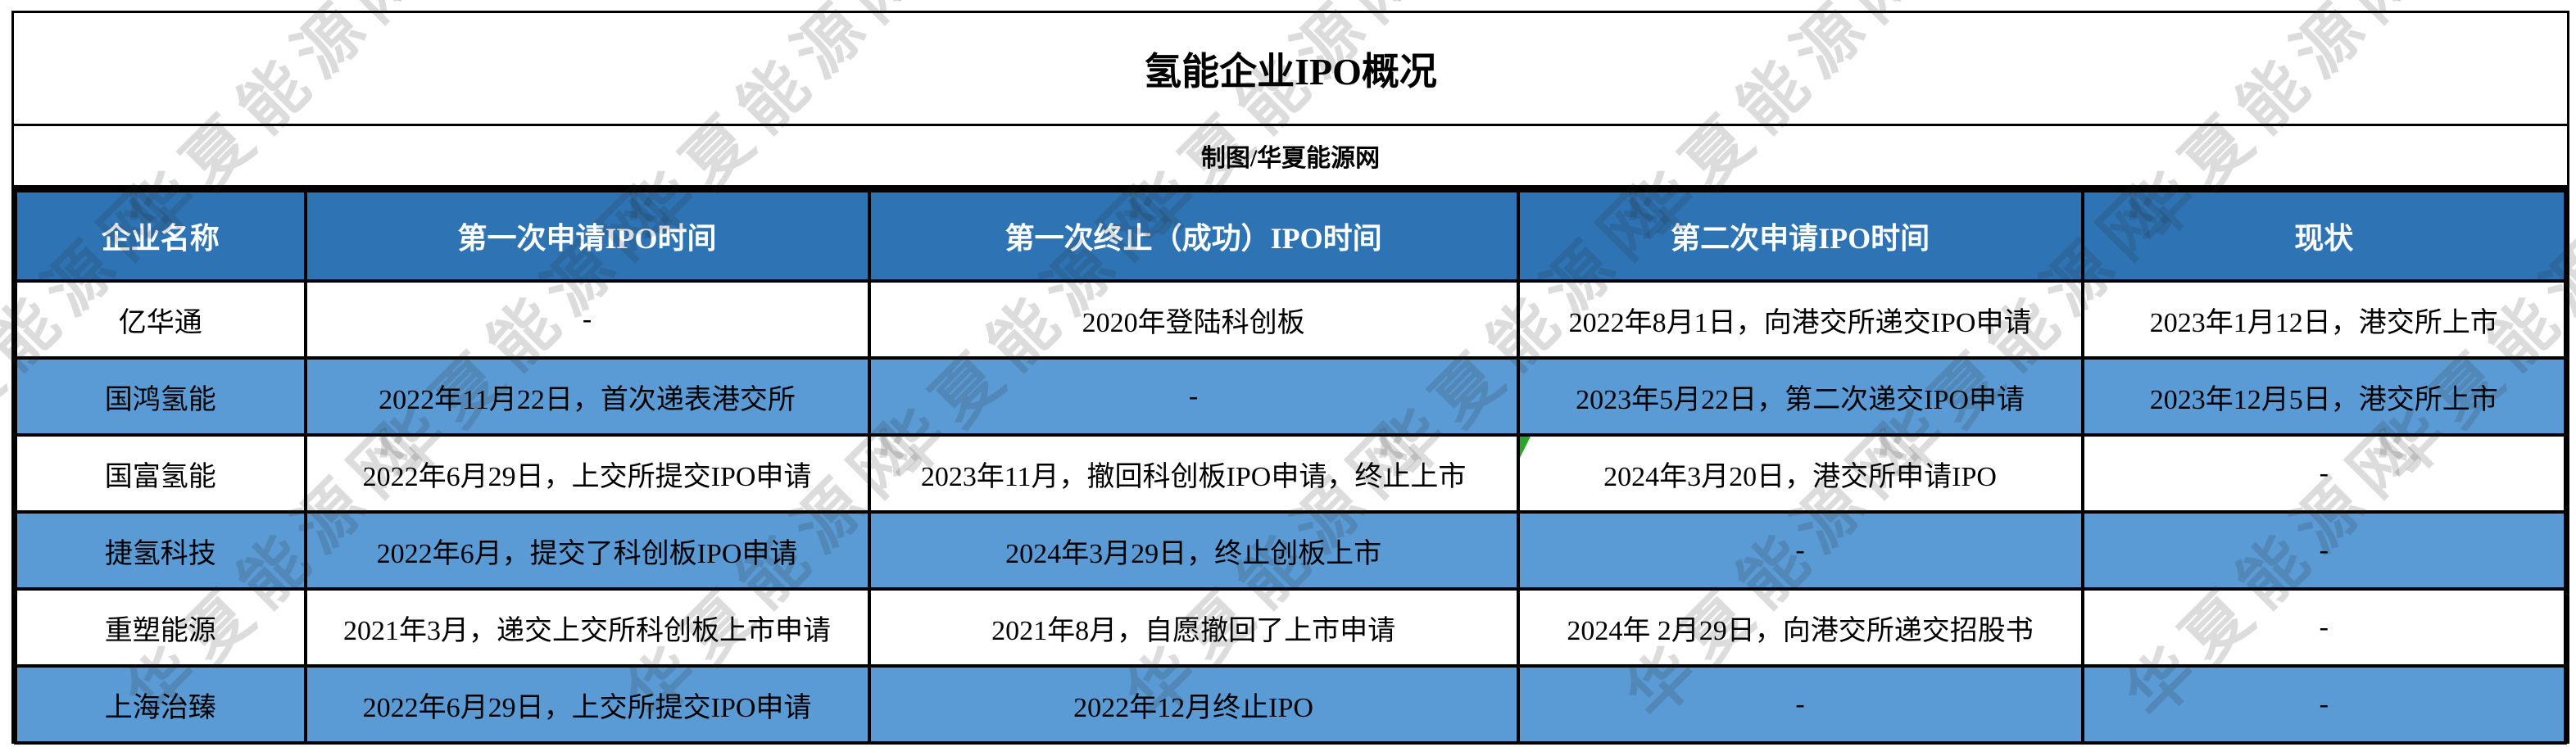 The image size is (2576, 747). Describe the element at coordinates (160, 236) in the screenshot. I see `col-header-company-name: 企业名称` at that location.